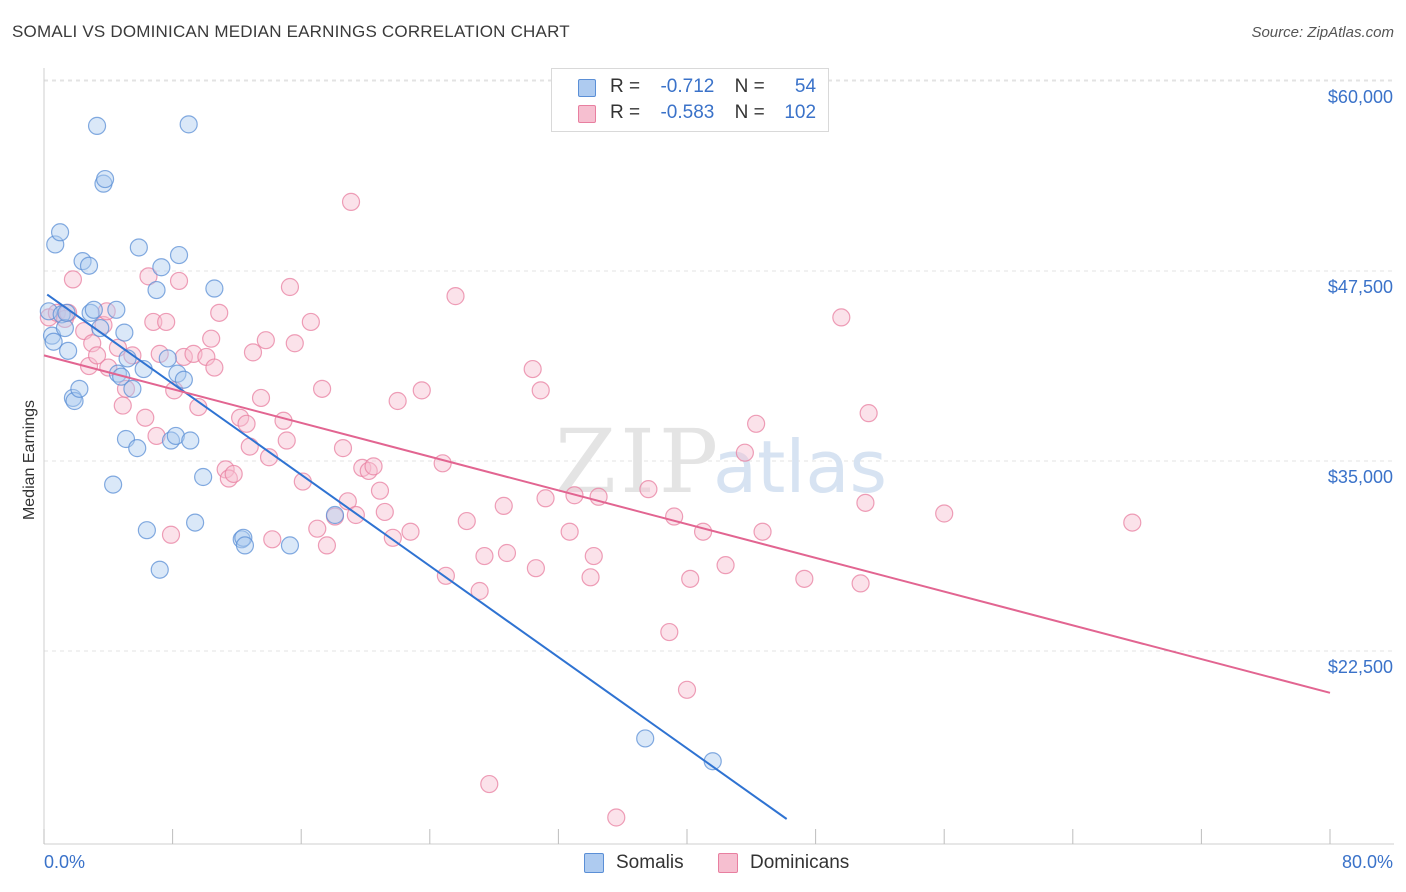 The width and height of the screenshot is (1406, 892). Describe the element at coordinates (687, 112) in the screenshot. I see `dominican-r-value: -0.583` at that location.